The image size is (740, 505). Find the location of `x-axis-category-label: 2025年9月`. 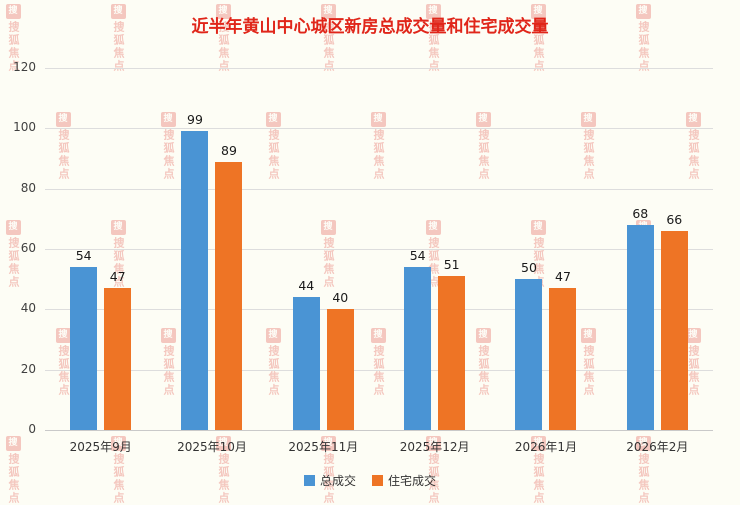

x-axis-category-label: 2025年9月 is located at coordinates (100, 447).